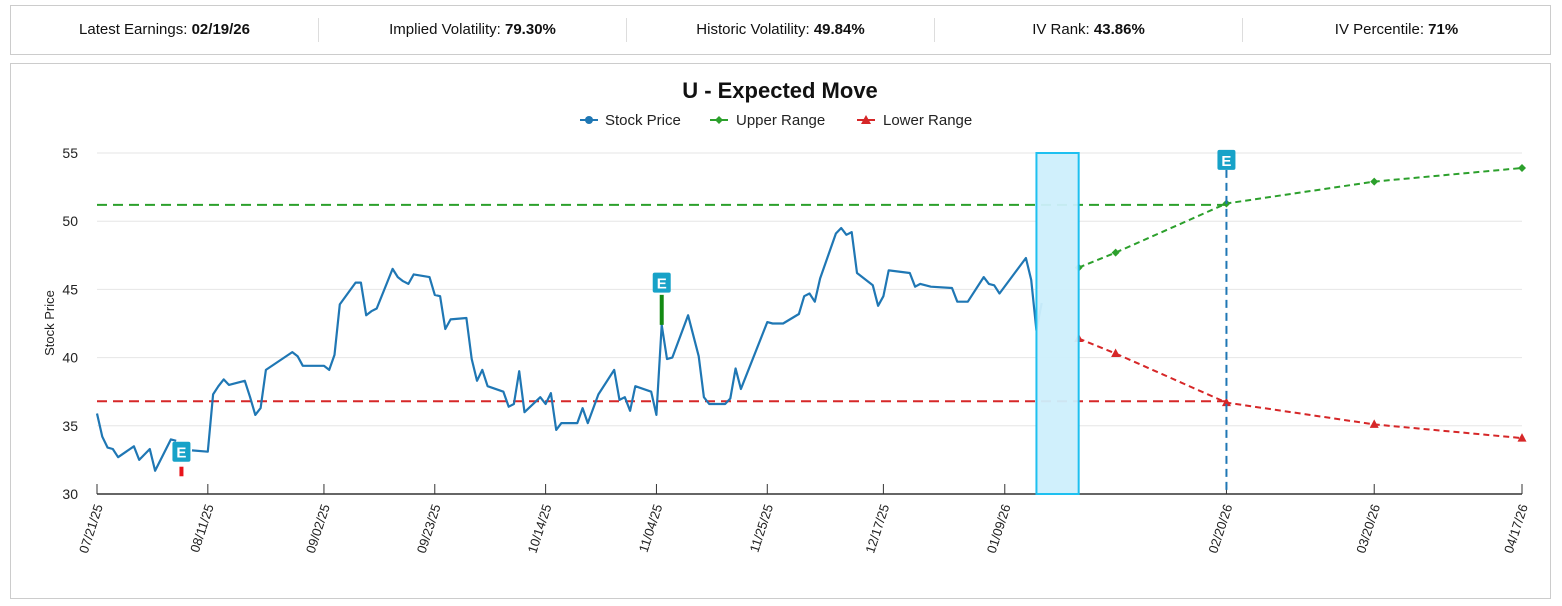 This screenshot has height=606, width=1562. Describe the element at coordinates (70, 494) in the screenshot. I see `y-tick-label: 30` at that location.